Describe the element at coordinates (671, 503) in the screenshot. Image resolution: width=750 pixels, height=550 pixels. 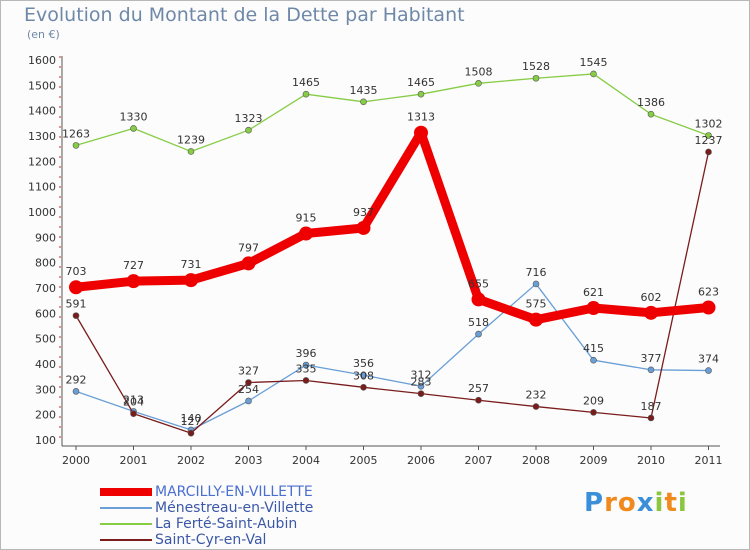
I see `logo-letter: t` at that location.